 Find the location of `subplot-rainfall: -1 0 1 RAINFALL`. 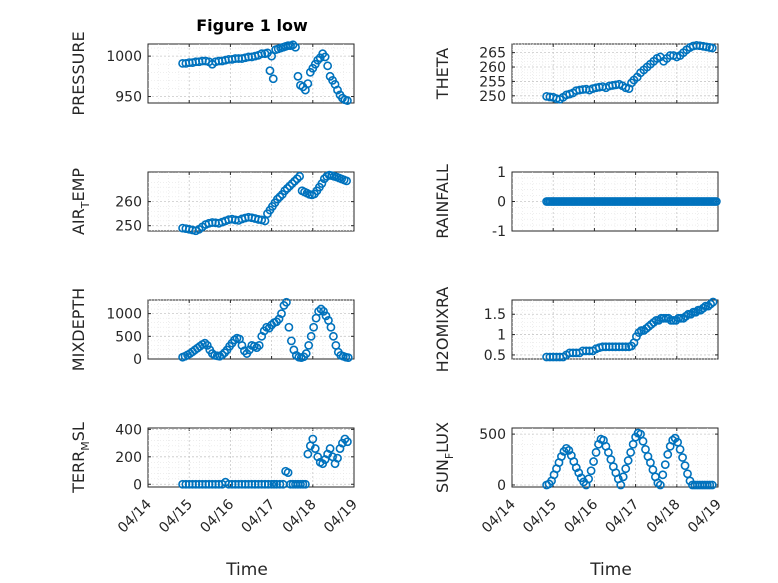

subplot-rainfall: -1 0 1 RAINFALL is located at coordinates (577, 202).